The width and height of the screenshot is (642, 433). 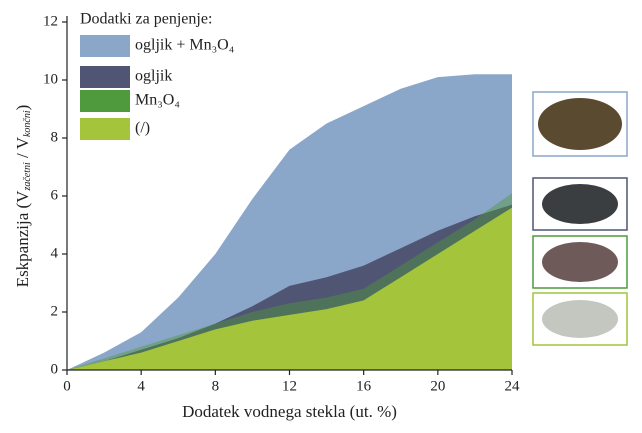 What do you see at coordinates (22, 108) in the screenshot?
I see `y-axis-title-part: )` at bounding box center [22, 108].